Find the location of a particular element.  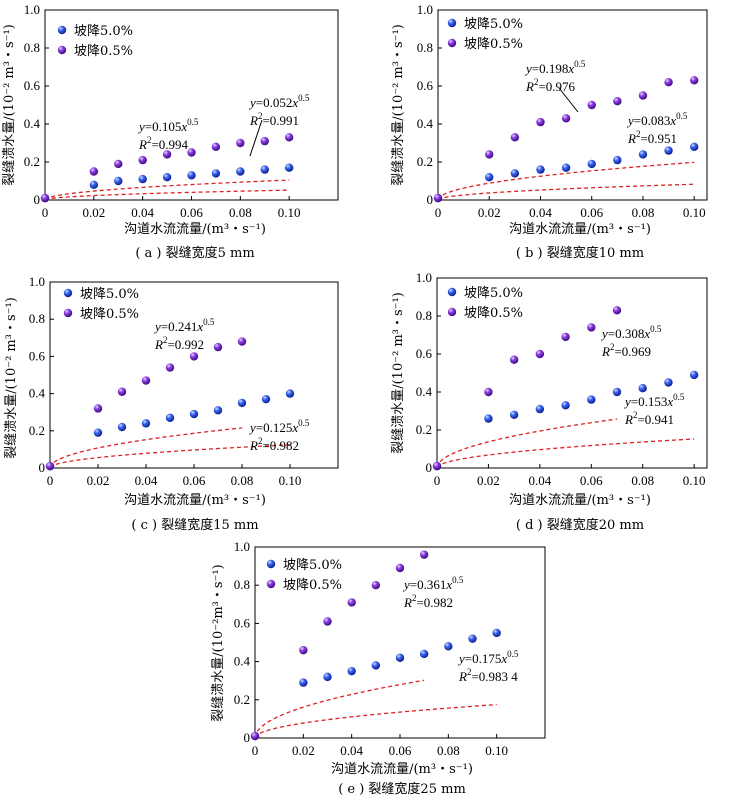

panel-caption: ( c ) 裂缝宽度15 mm is located at coordinates (194, 525).